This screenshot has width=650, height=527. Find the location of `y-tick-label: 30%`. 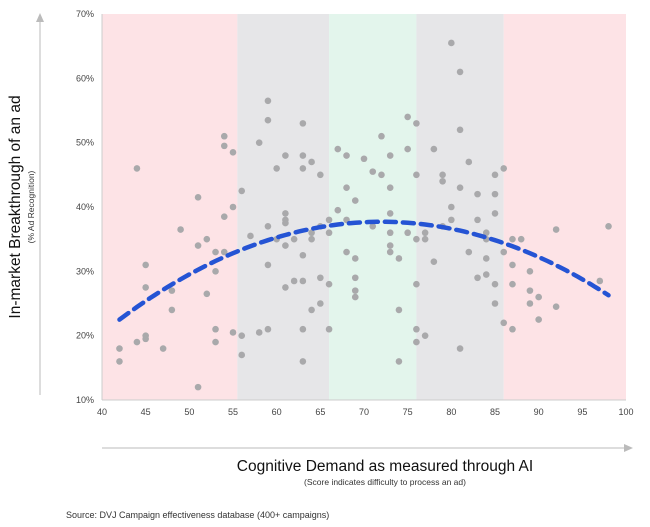

y-tick-label: 30% is located at coordinates (85, 271).